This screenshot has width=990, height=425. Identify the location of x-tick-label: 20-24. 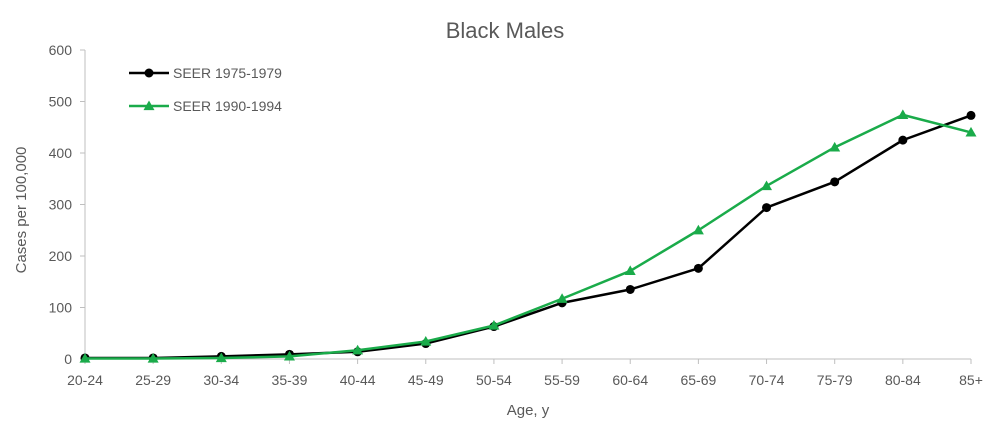
(85, 380).